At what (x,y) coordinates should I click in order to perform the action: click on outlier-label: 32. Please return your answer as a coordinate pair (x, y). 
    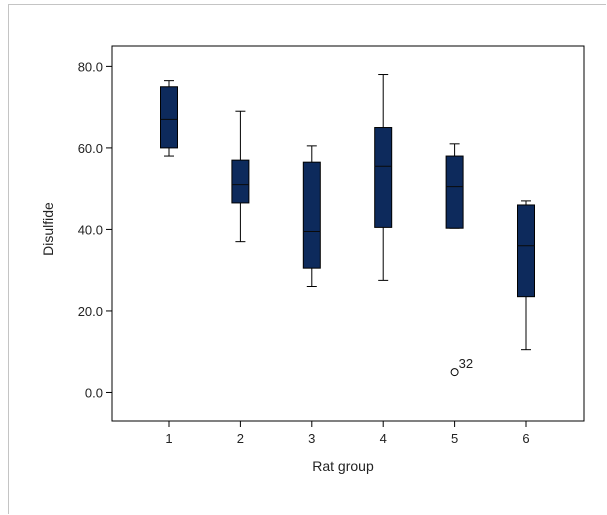
    Looking at the image, I should click on (466, 363).